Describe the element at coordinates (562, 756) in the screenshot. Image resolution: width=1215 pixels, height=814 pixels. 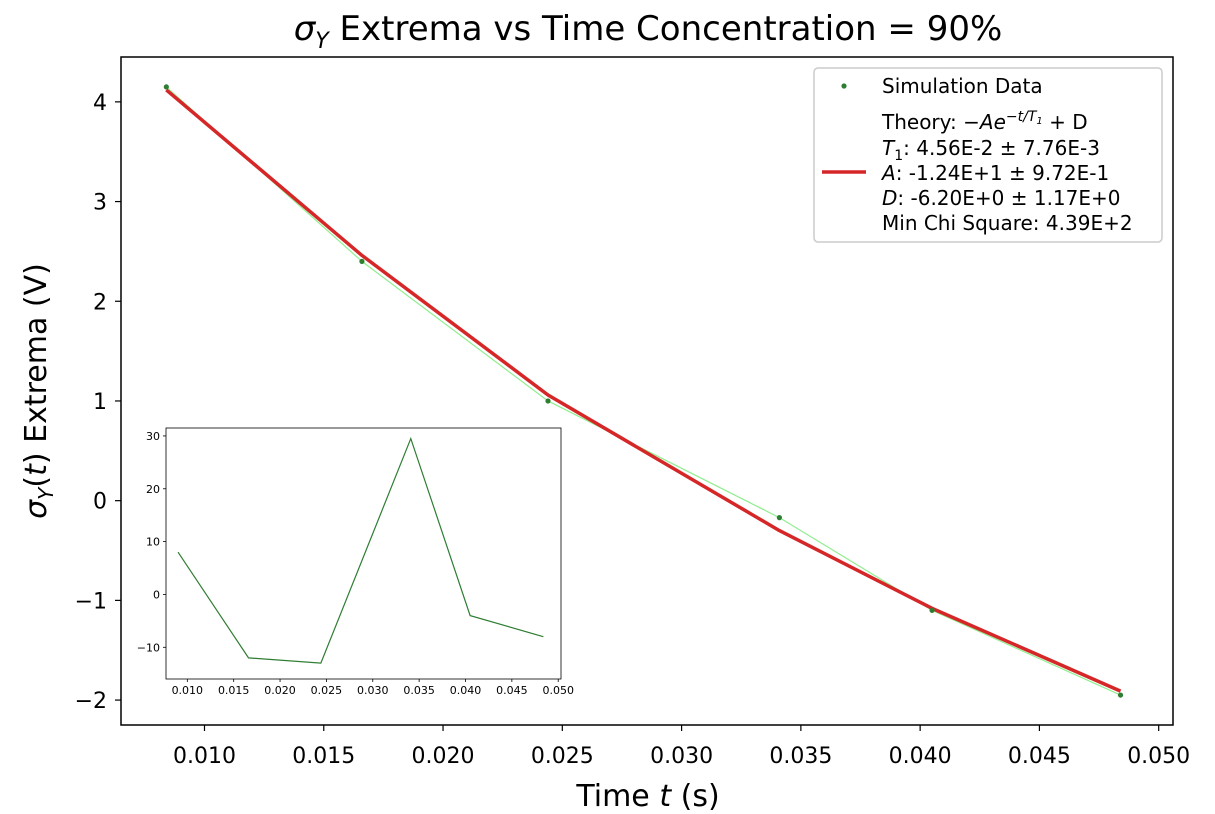
I see `x-tick-label: 0.025` at that location.